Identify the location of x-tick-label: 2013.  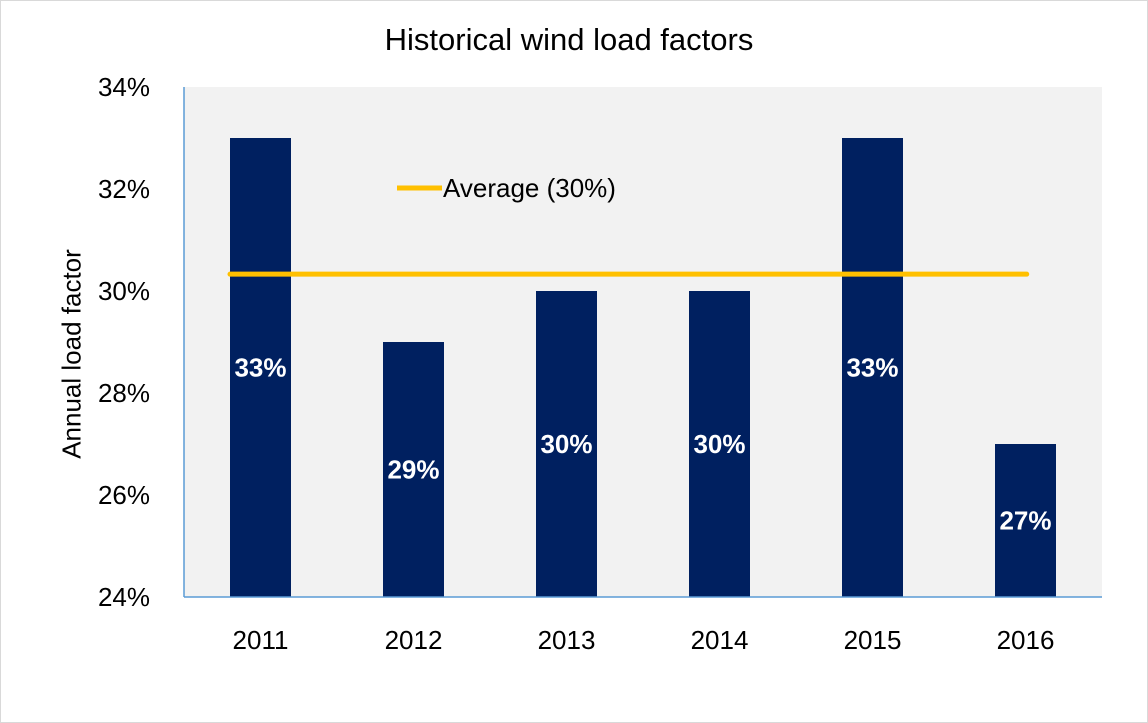
(567, 640).